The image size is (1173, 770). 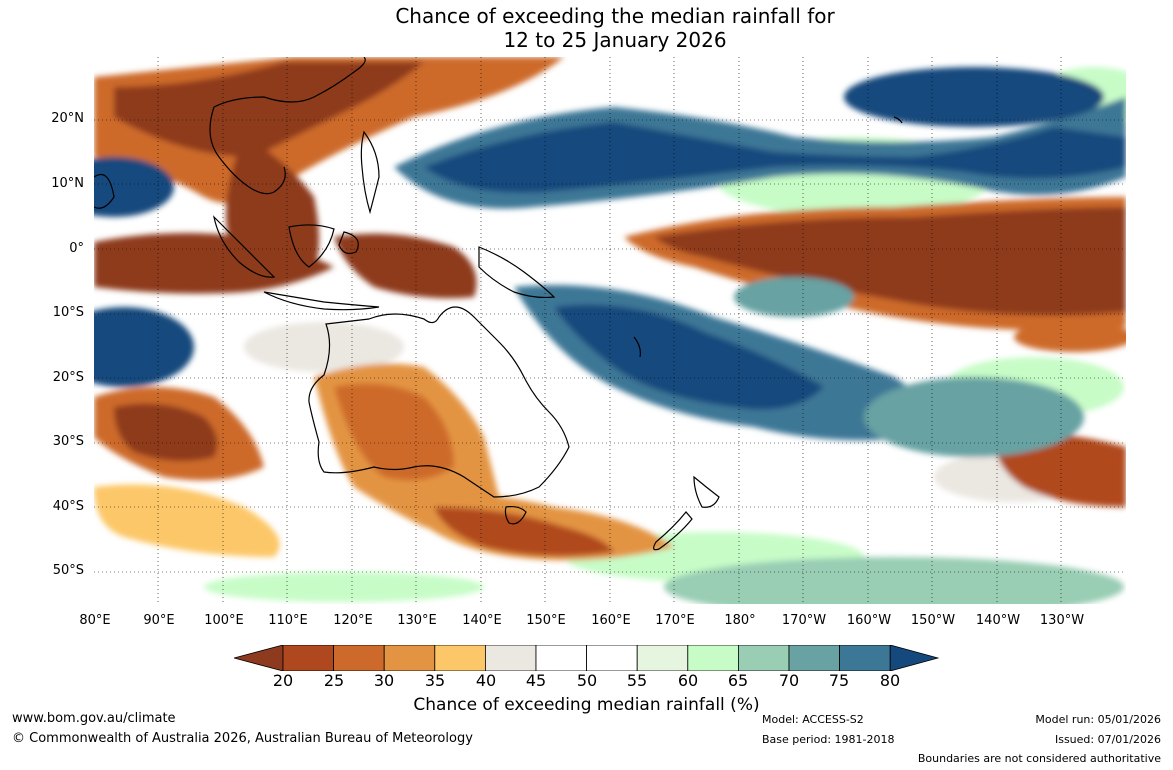 I want to click on lon-label-170e: 170°E, so click(x=675, y=620).